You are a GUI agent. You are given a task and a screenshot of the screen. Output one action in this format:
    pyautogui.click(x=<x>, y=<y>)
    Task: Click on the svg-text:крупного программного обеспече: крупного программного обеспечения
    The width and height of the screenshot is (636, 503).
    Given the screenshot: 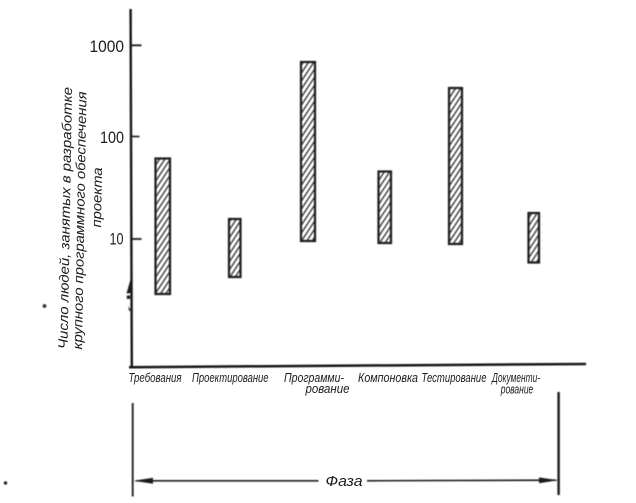 What is the action you would take?
    pyautogui.click(x=80, y=220)
    